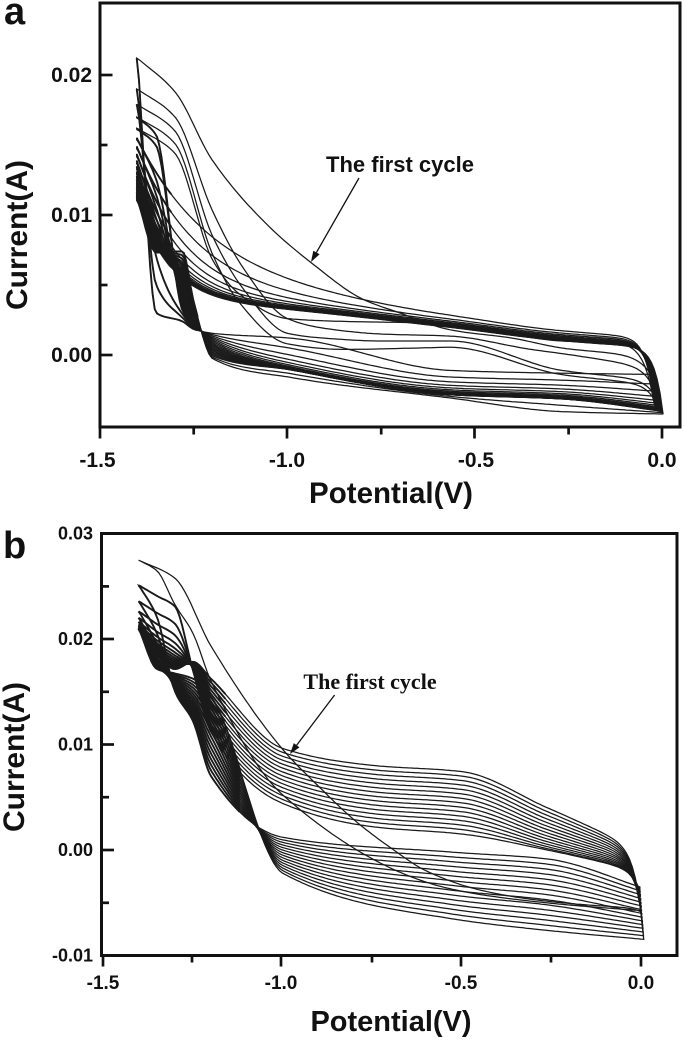  Describe the element at coordinates (72, 956) in the screenshot. I see `svg-text: -0.01` at that location.